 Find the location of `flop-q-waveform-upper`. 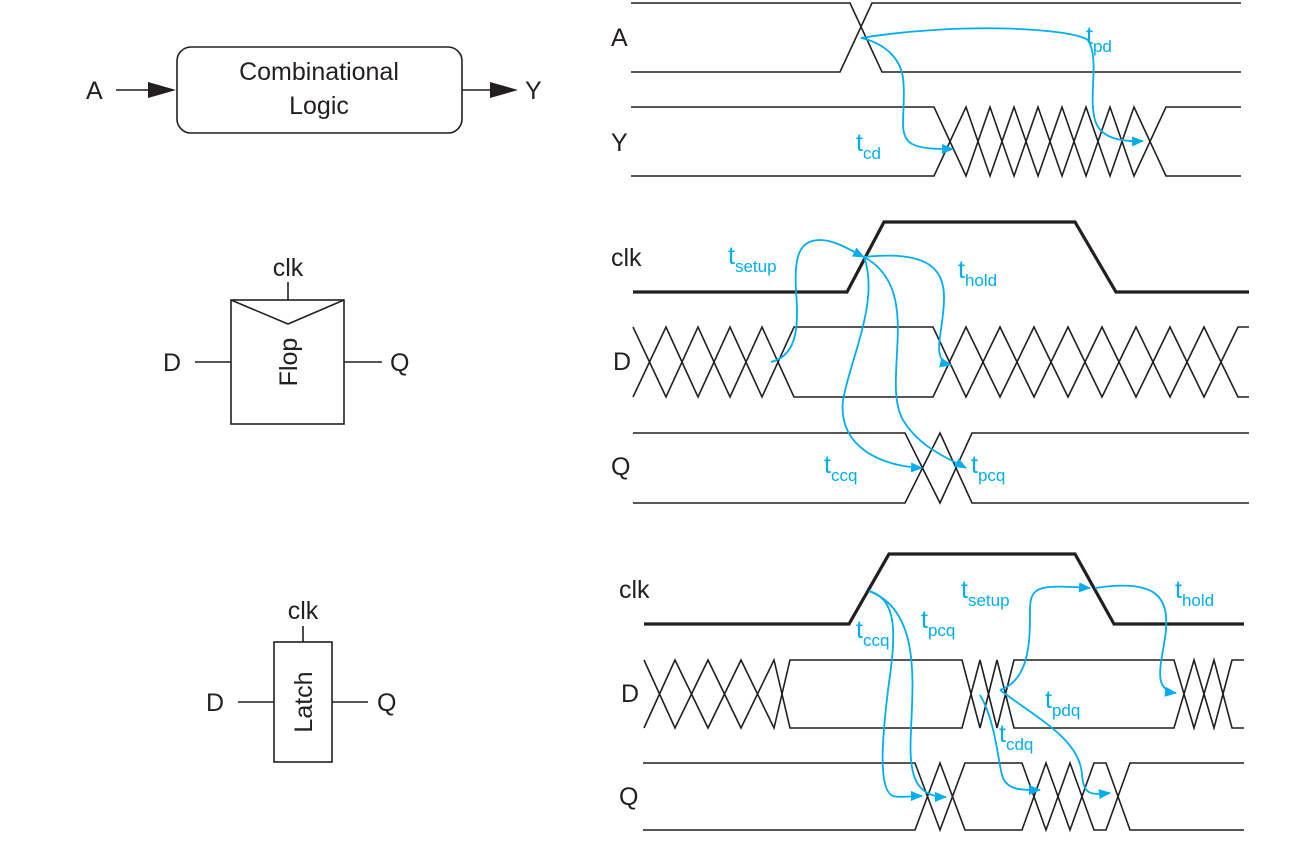

flop-q-waveform-upper is located at coordinates (941, 468).